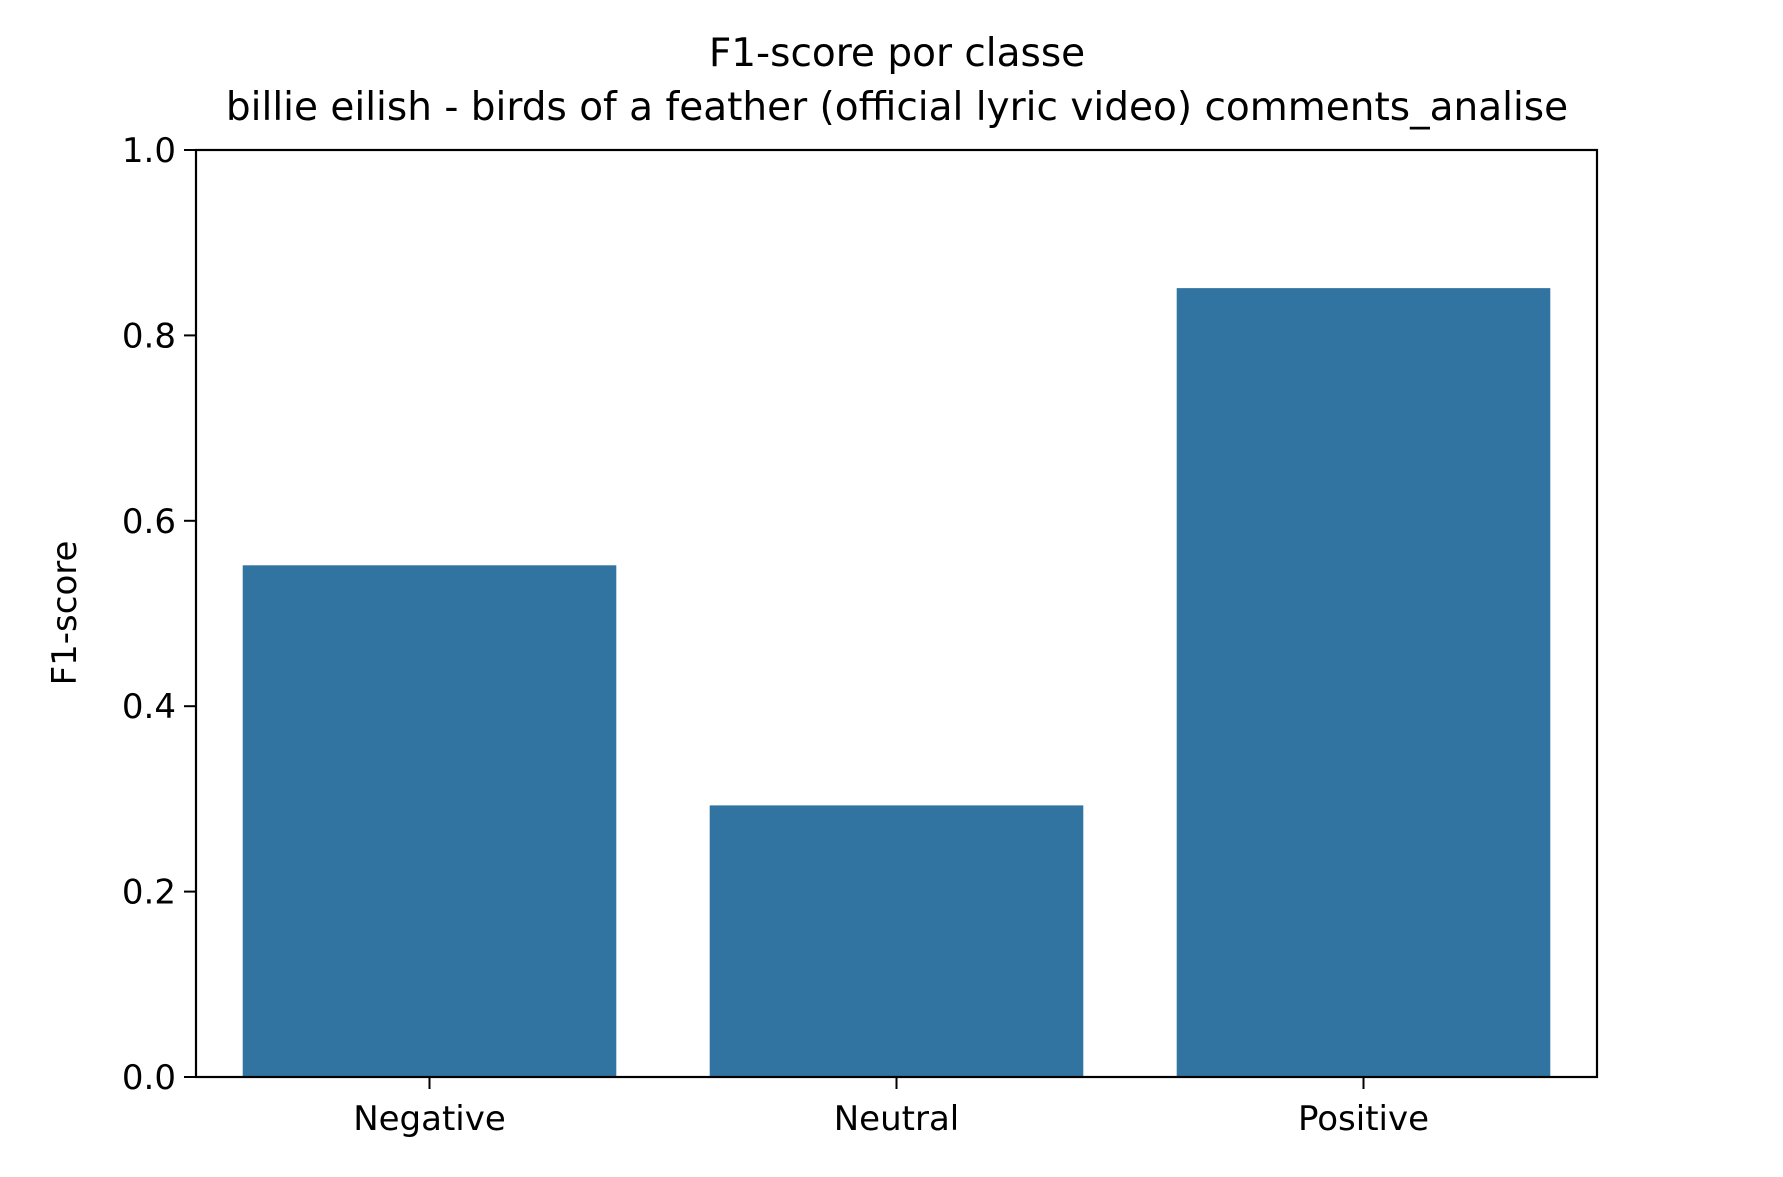 The image size is (1783, 1177). What do you see at coordinates (149, 893) in the screenshot?
I see `y-tick-label: 0.2` at bounding box center [149, 893].